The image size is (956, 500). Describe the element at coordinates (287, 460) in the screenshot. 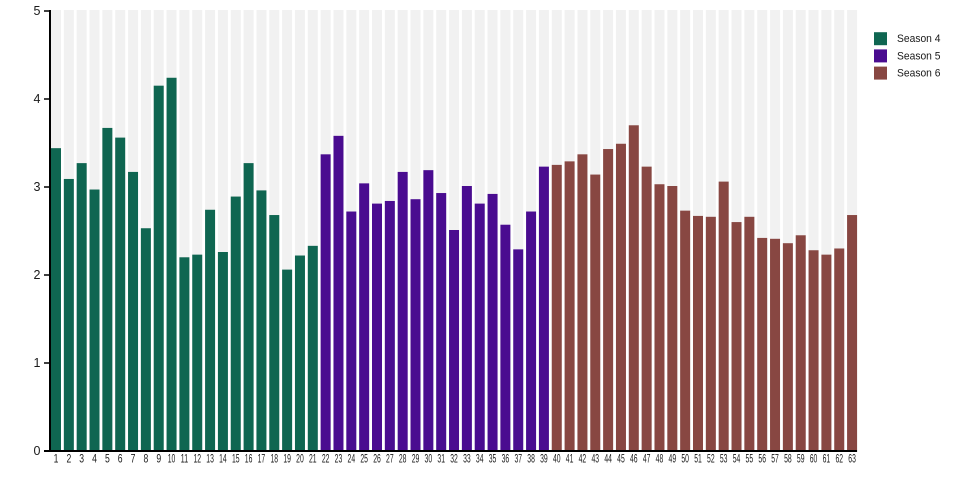

I see `svg-text: 19` at that location.